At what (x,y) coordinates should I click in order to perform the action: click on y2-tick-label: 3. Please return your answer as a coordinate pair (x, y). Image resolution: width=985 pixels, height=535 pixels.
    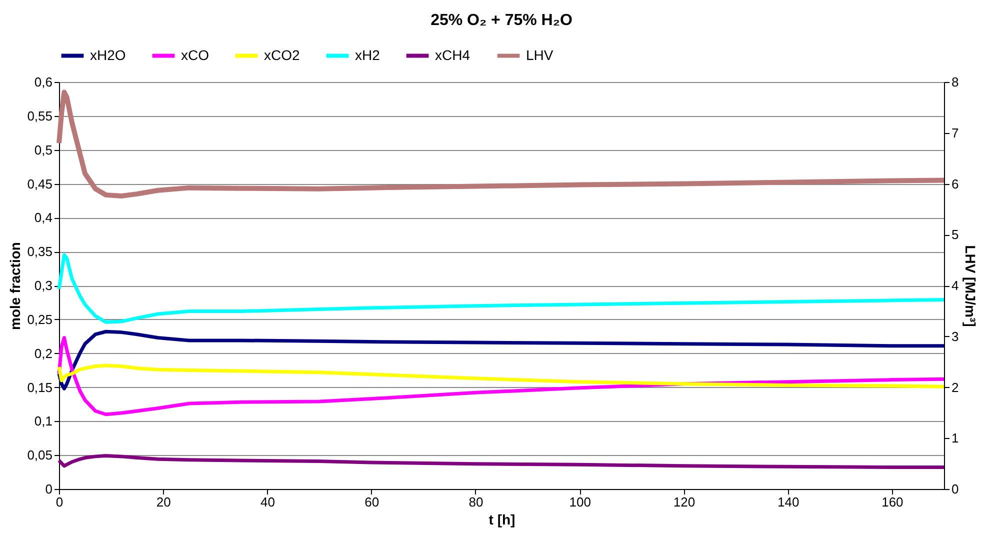
    Looking at the image, I should click on (955, 336).